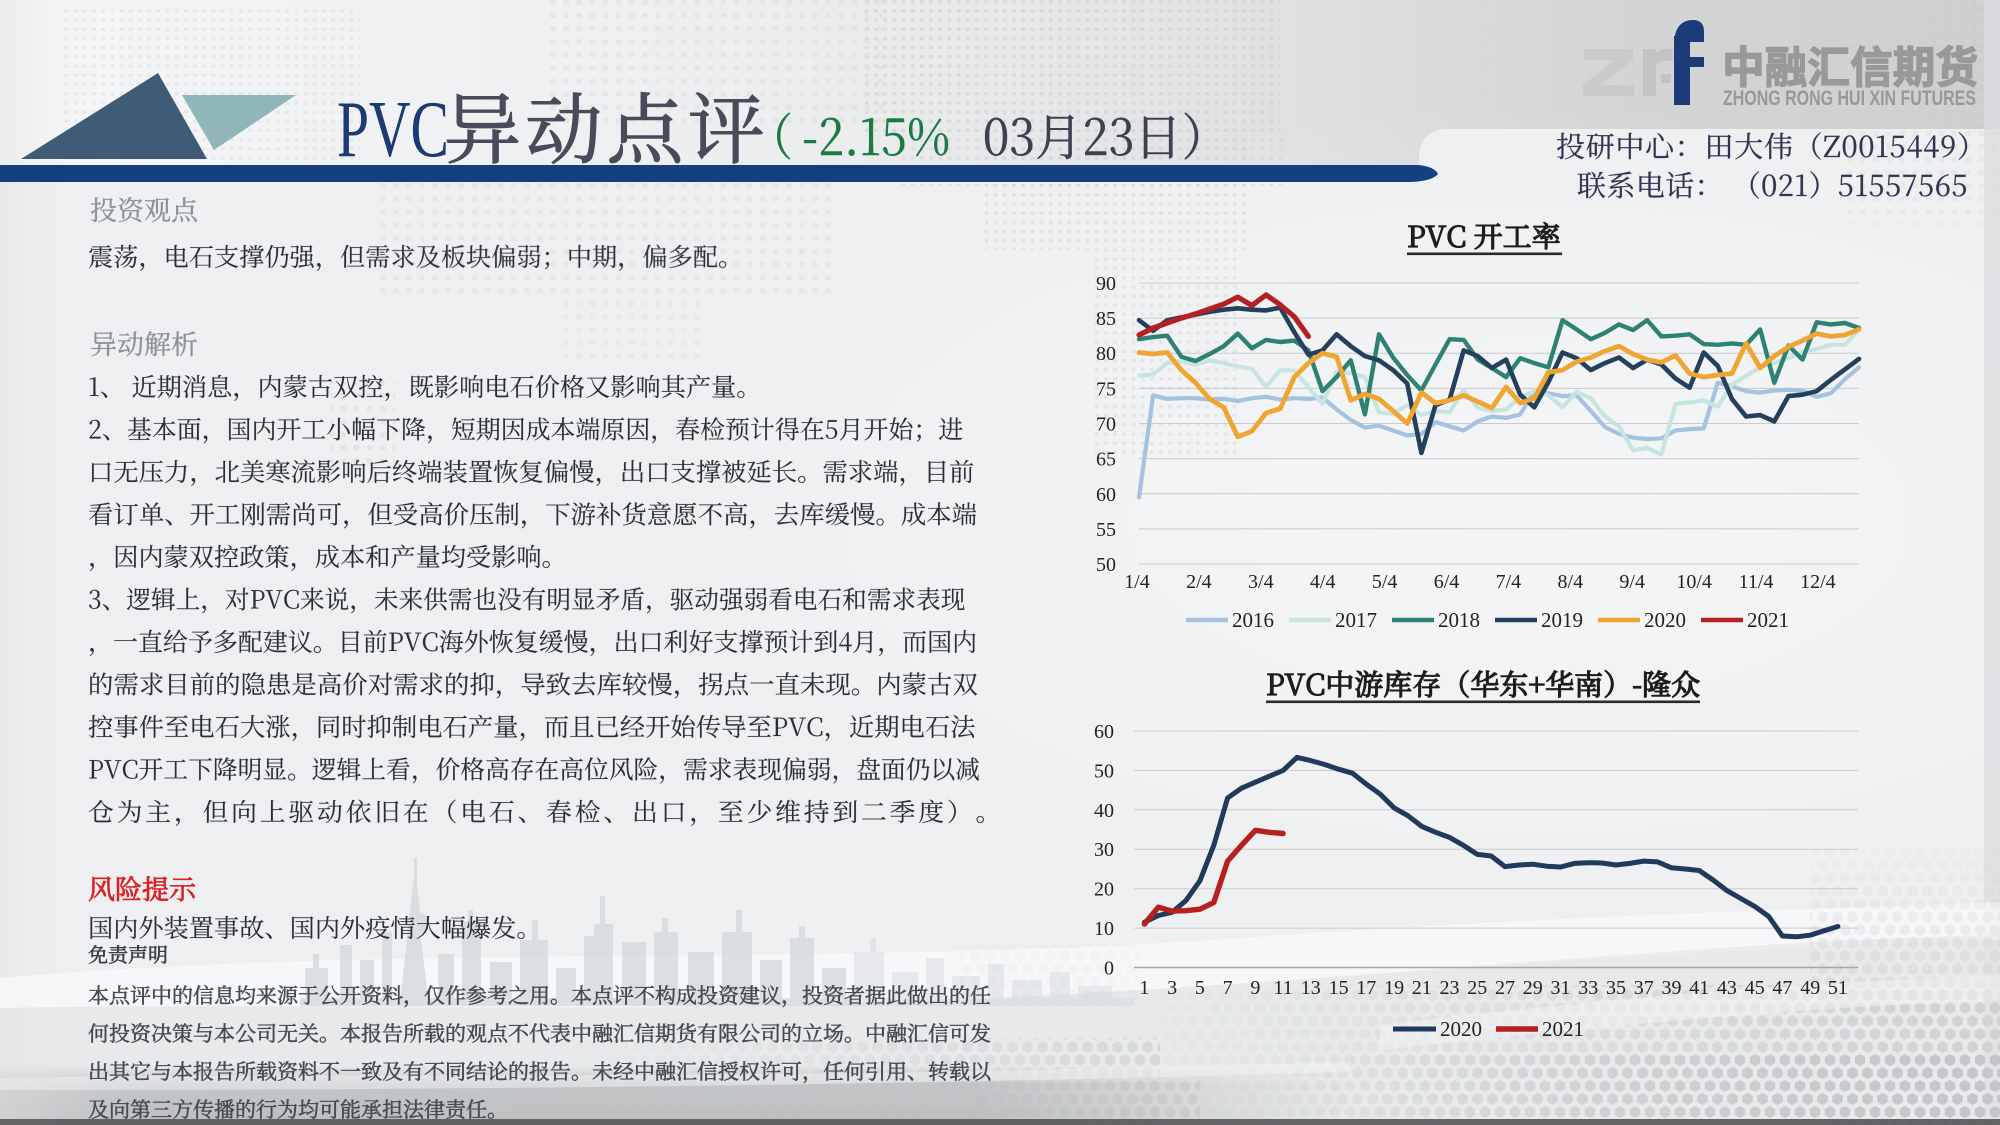 This screenshot has height=1125, width=2000. What do you see at coordinates (1755, 988) in the screenshot?
I see `svg-text: 45` at bounding box center [1755, 988].